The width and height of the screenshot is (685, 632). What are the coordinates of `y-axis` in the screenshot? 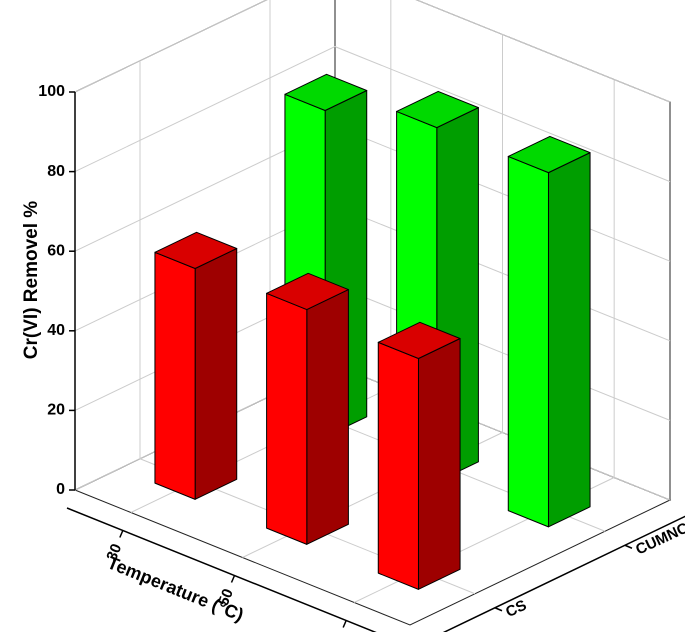 It's located at (563, 573).